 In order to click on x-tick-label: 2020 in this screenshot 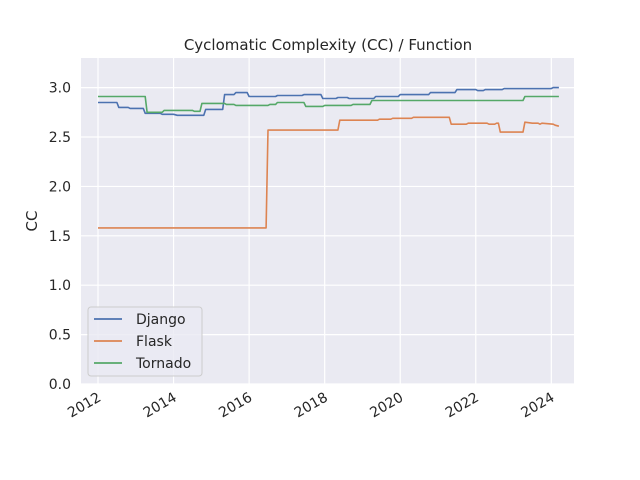, I will do `click(386, 406)`.